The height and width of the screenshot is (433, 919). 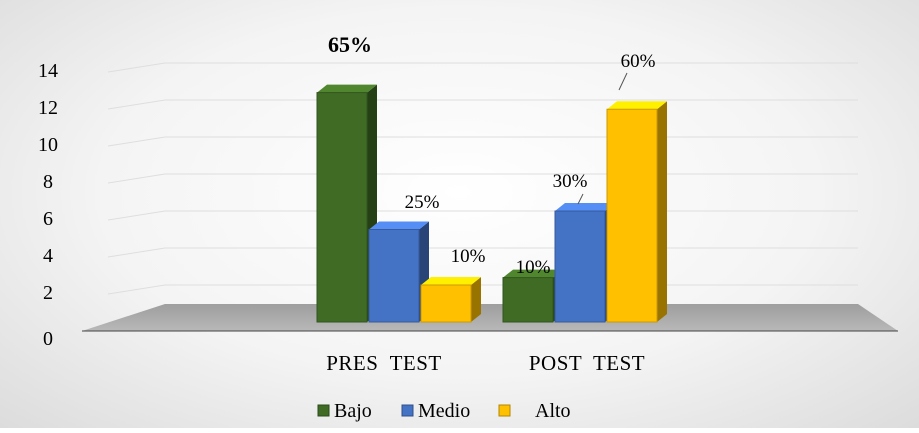 I want to click on y-tick-label: 8, so click(x=48, y=182).